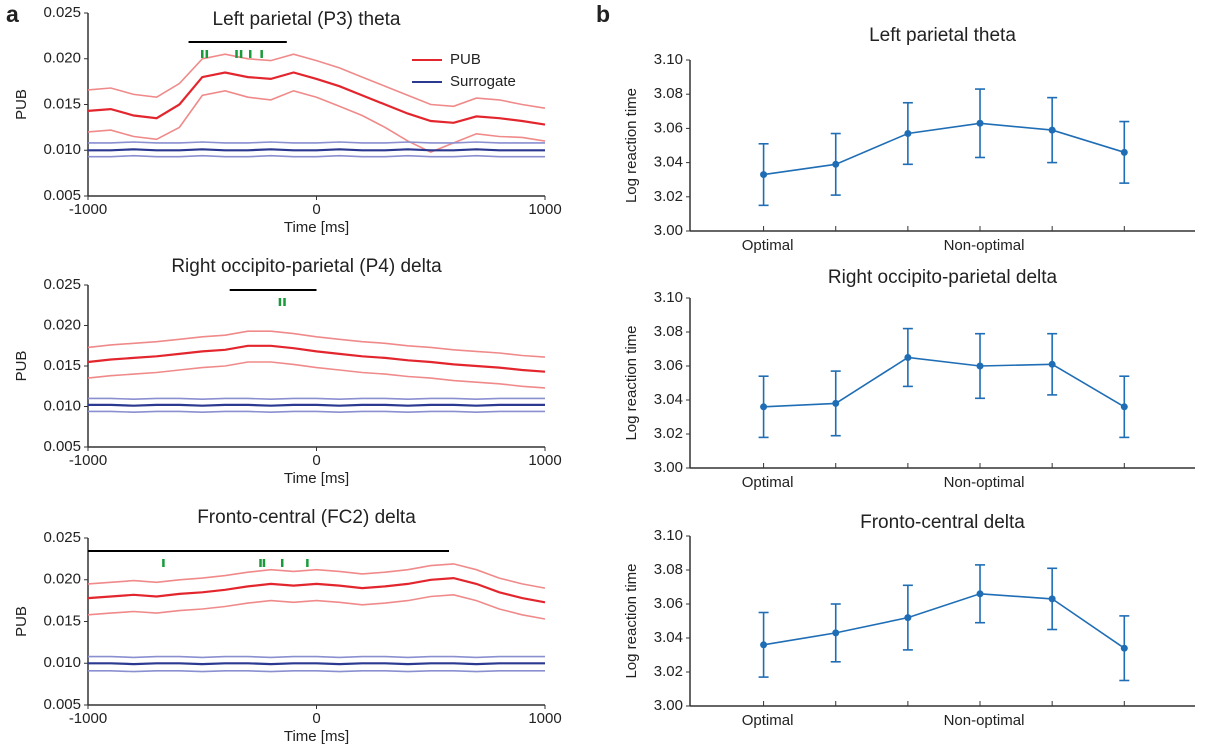  Describe the element at coordinates (12, 14) in the screenshot. I see `panel-letter: a` at that location.